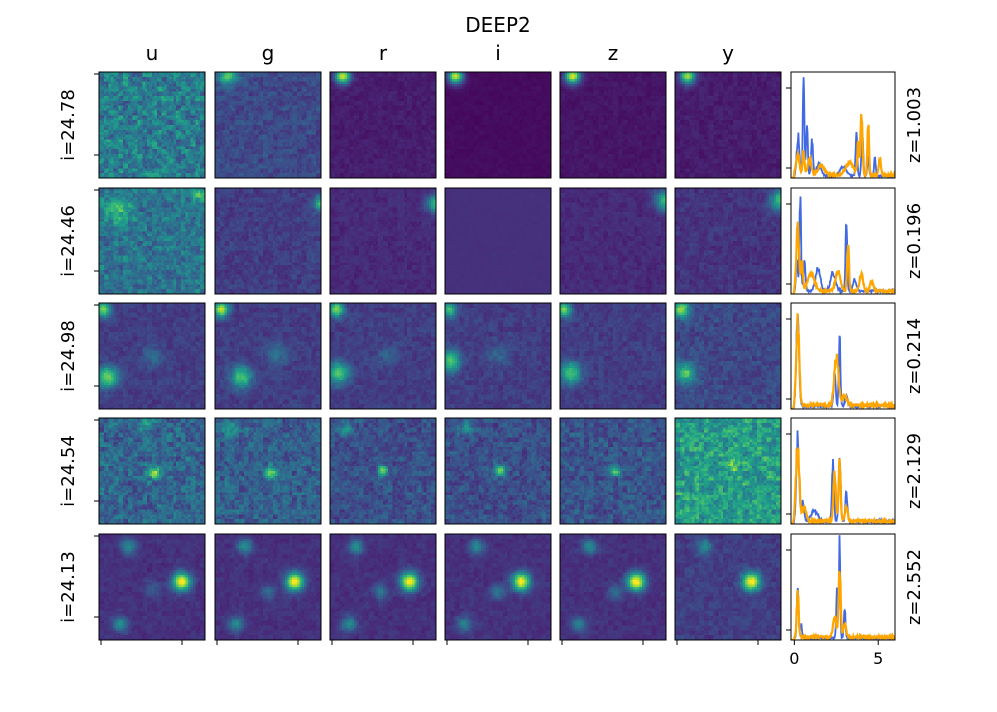 The width and height of the screenshot is (997, 712). I want to click on row-2: i=24.46 z=0.196, so click(491, 241).